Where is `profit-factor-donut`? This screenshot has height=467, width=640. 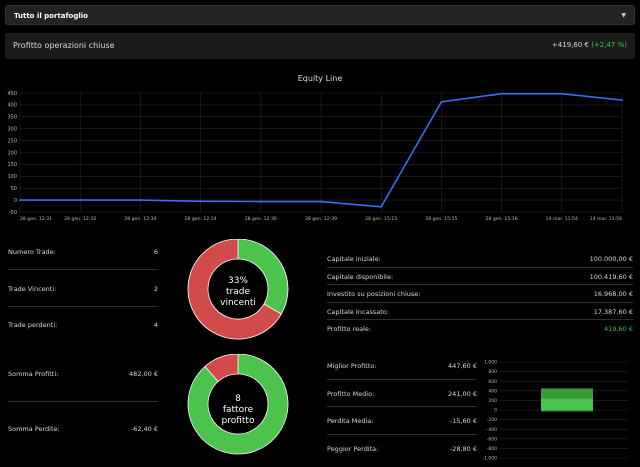
profit-factor-donut is located at coordinates (238, 404).